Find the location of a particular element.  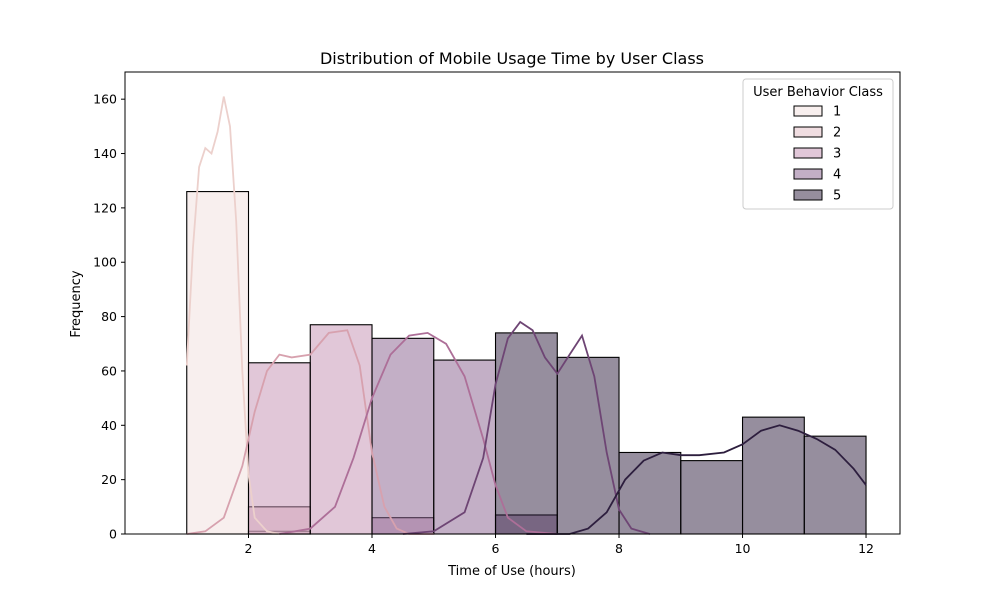

legend-label-class-2: 2 is located at coordinates (837, 133).